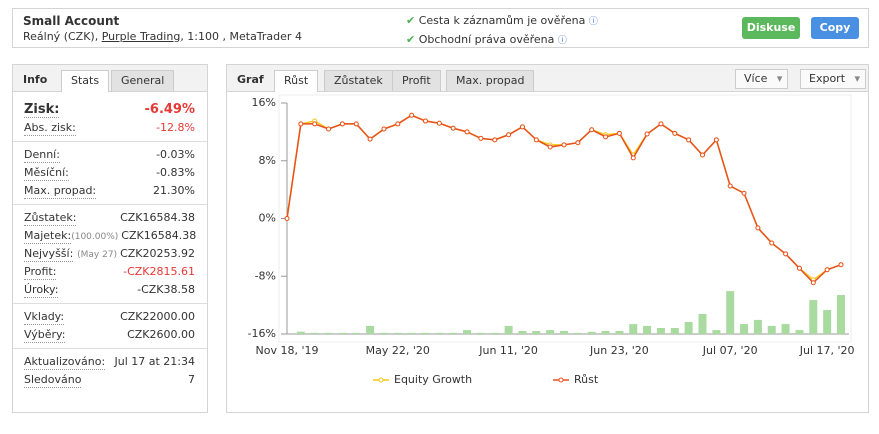 This screenshot has height=434, width=879. Describe the element at coordinates (296, 81) in the screenshot. I see `tab: Růst` at that location.